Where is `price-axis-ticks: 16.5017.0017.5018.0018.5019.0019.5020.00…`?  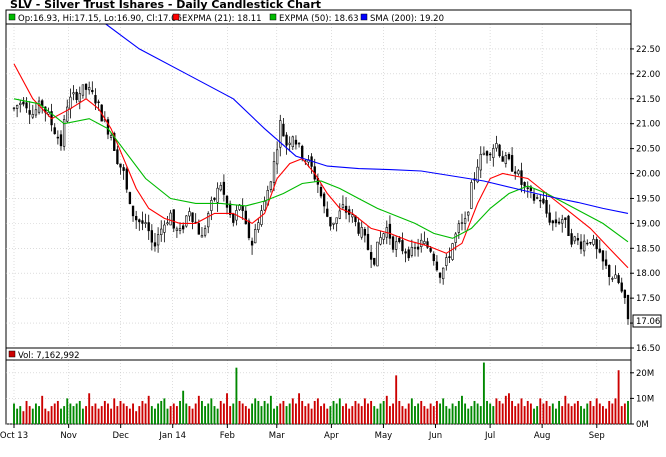 price-axis-ticks: 16.5017.0017.5018.0018.5019.0019.5020.00… is located at coordinates (645, 199).